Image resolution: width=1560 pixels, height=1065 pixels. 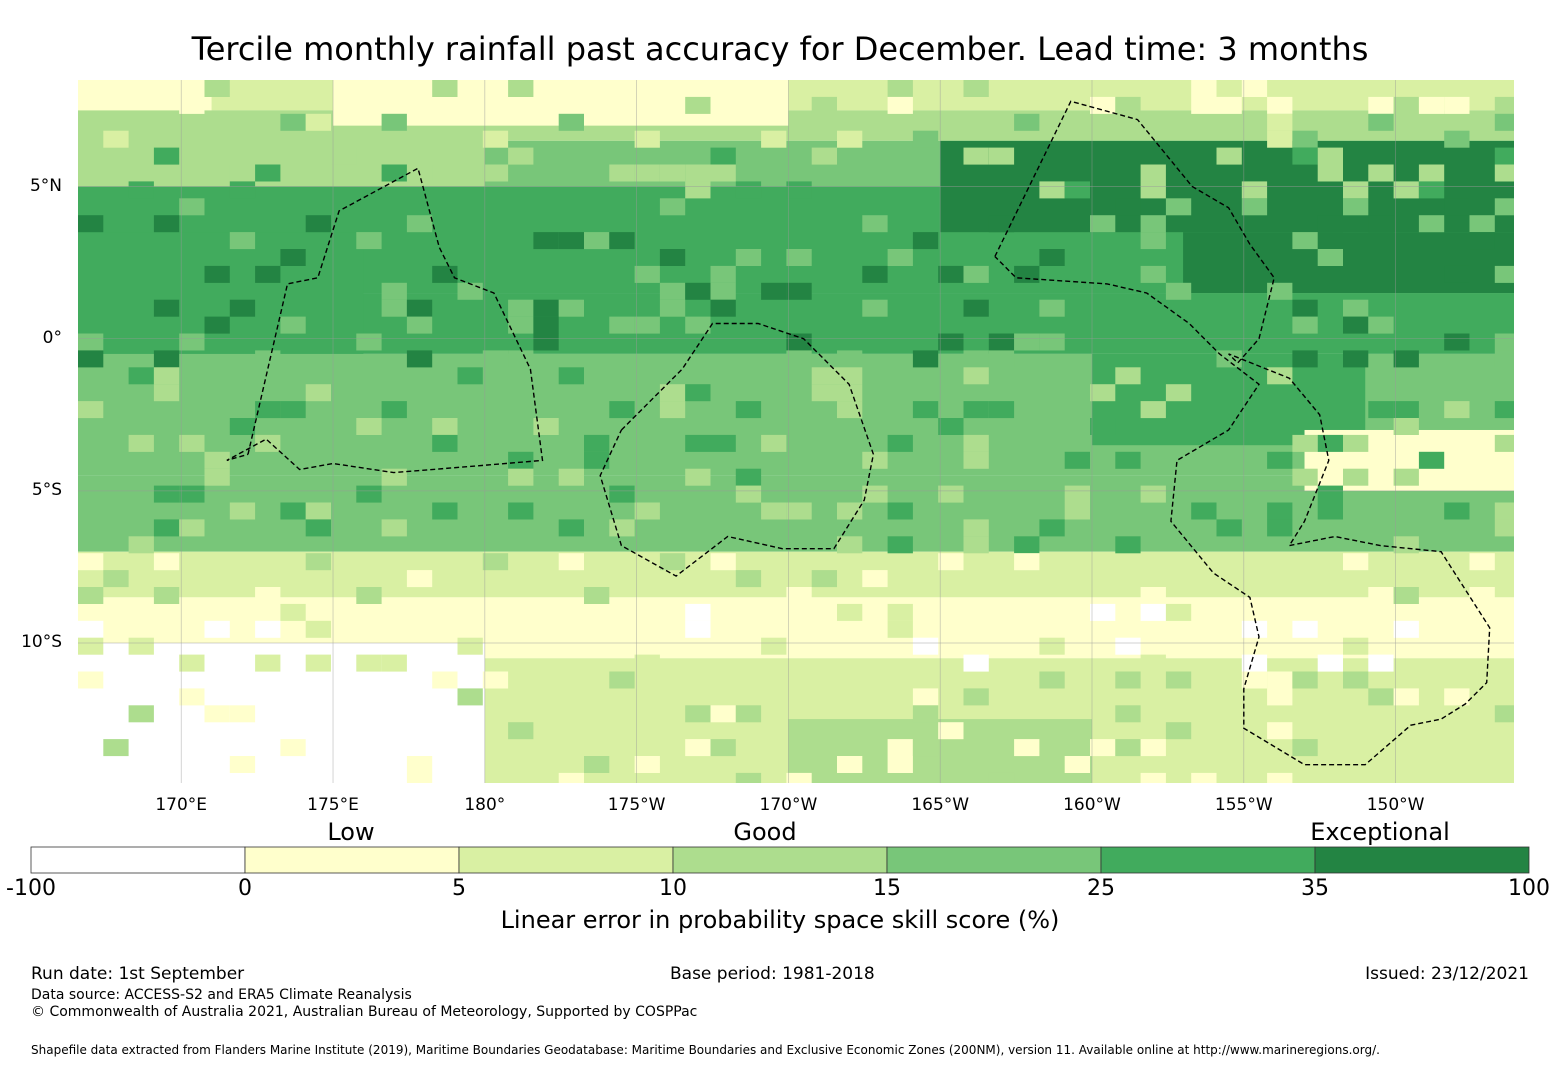 I want to click on eez-boundary, so click(x=737, y=449).